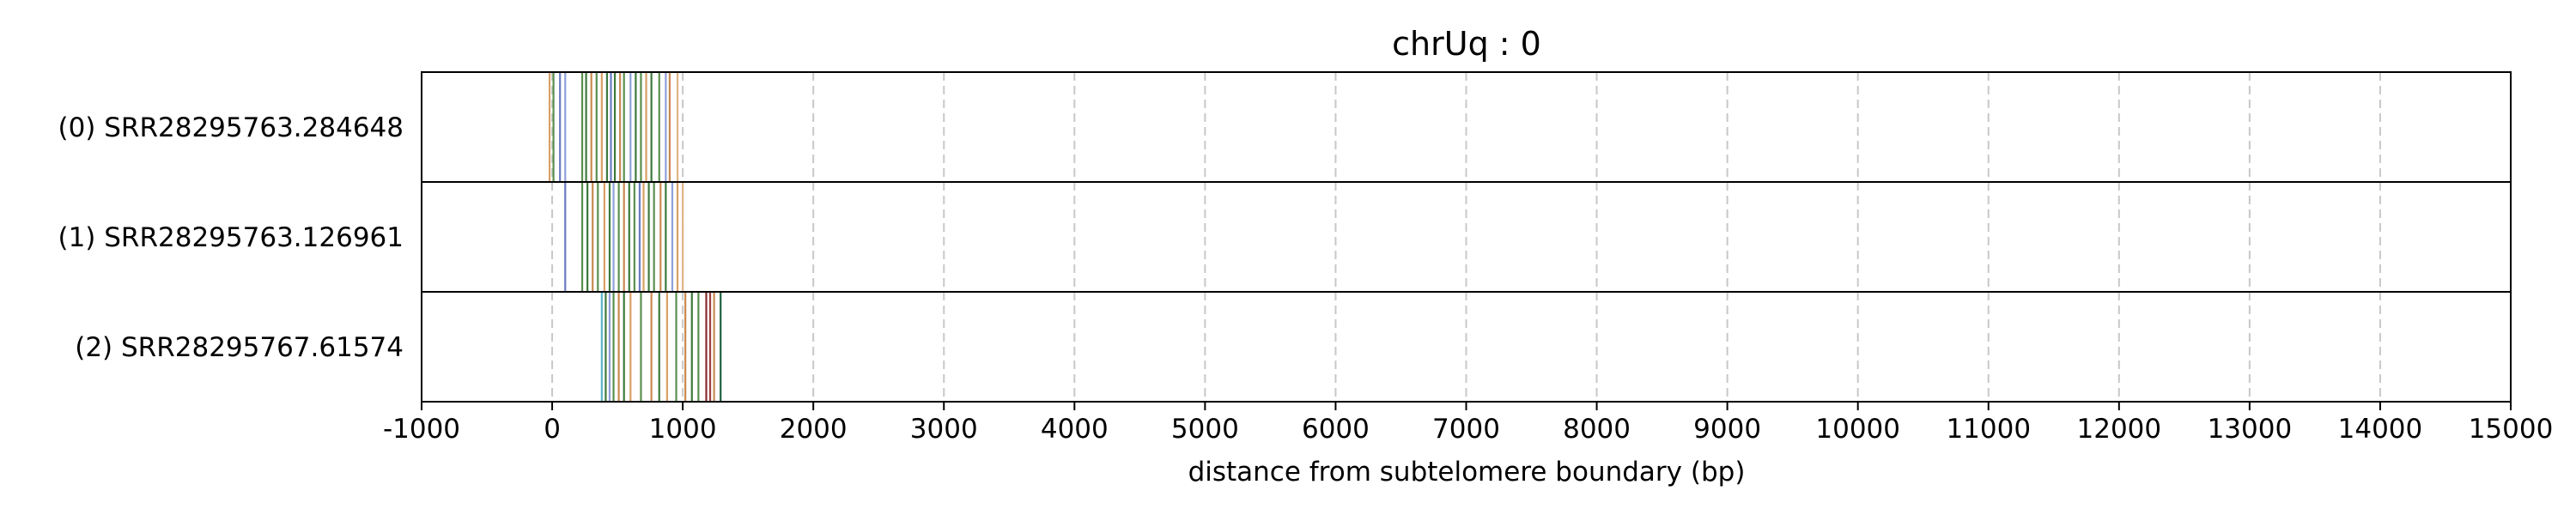  Describe the element at coordinates (552, 429) in the screenshot. I see `x-tick-label: 0` at that location.